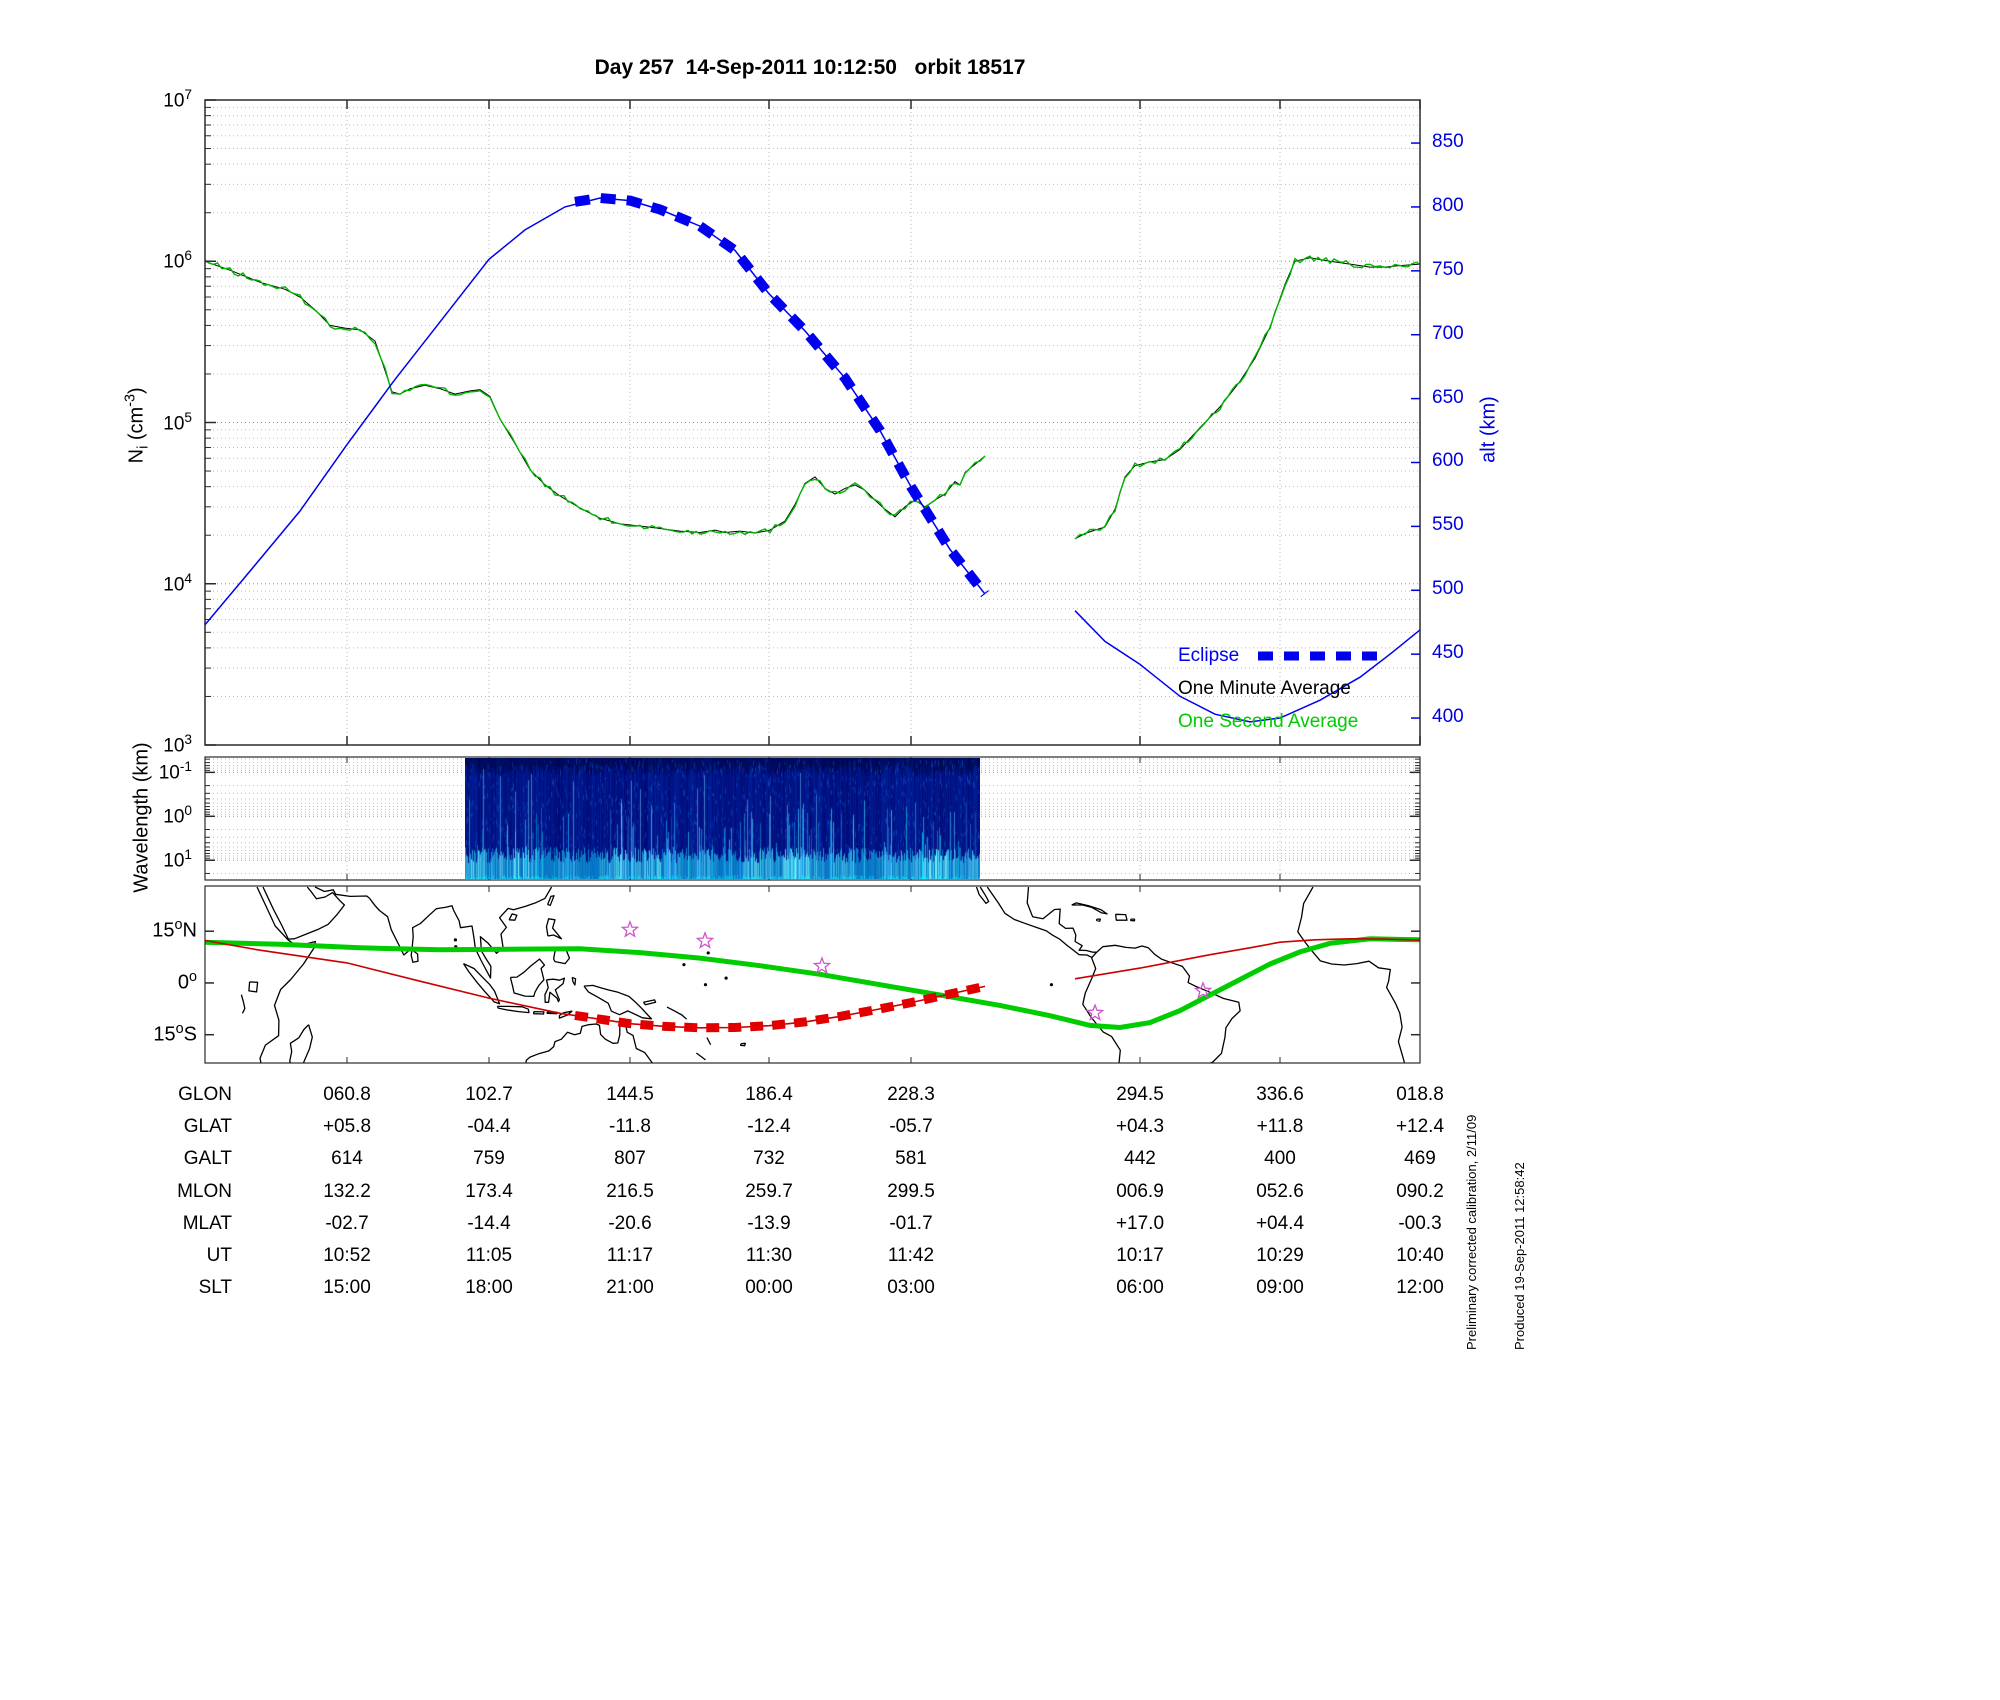  What do you see at coordinates (911, 1158) in the screenshot?
I see `table-cell: 581` at bounding box center [911, 1158].